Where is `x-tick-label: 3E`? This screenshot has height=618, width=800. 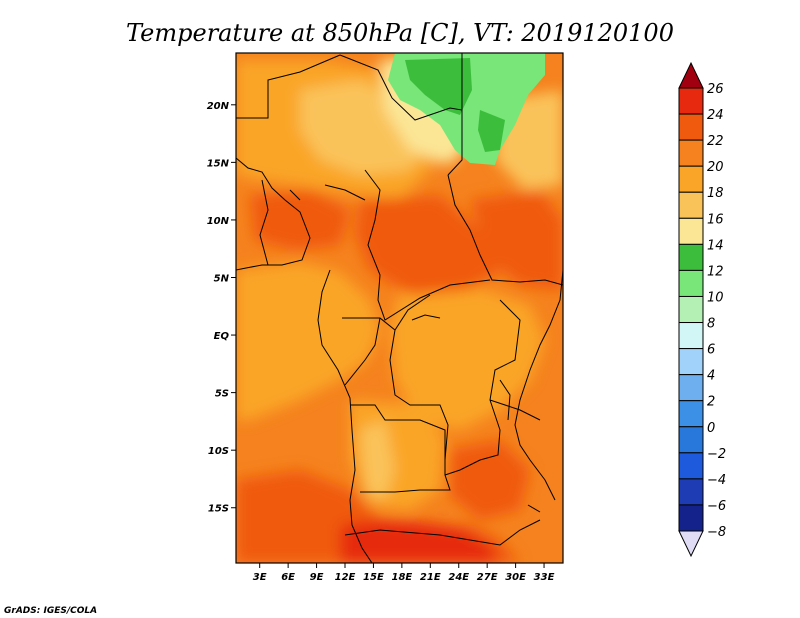
x-tick-label: 3E is located at coordinates (260, 577).